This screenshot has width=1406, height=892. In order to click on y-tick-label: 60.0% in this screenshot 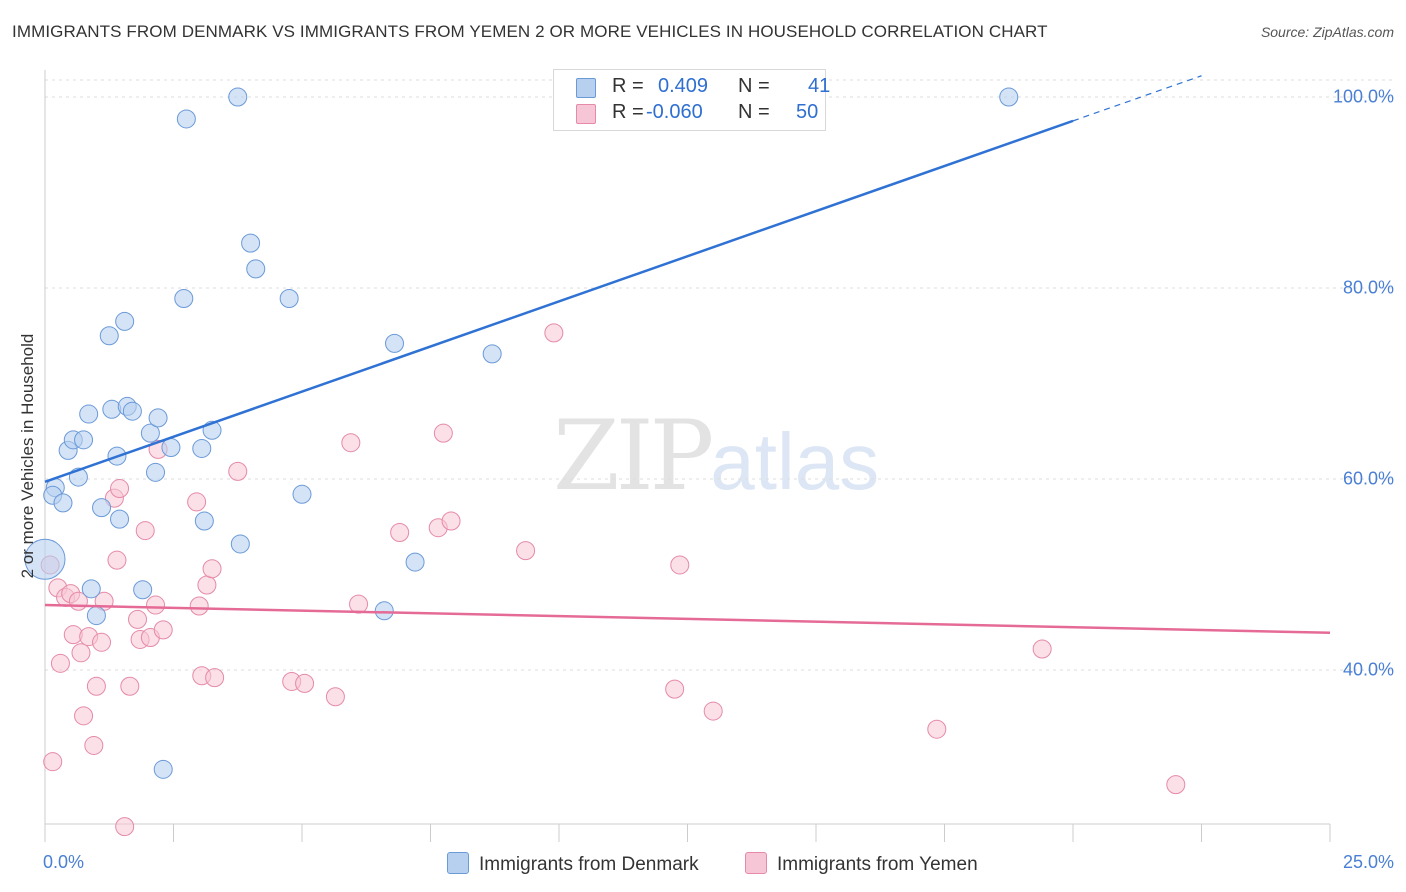, I will do `click(1368, 478)`.